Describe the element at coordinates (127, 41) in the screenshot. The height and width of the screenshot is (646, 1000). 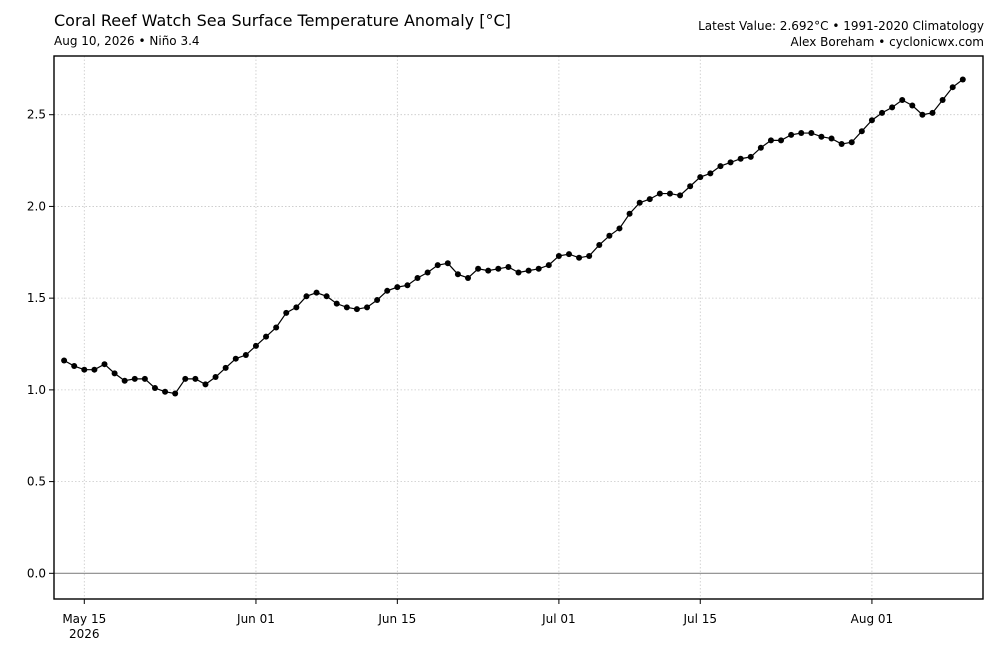
I see `chart-subtitle: Aug 10, 2026 • Niño 3.4` at that location.